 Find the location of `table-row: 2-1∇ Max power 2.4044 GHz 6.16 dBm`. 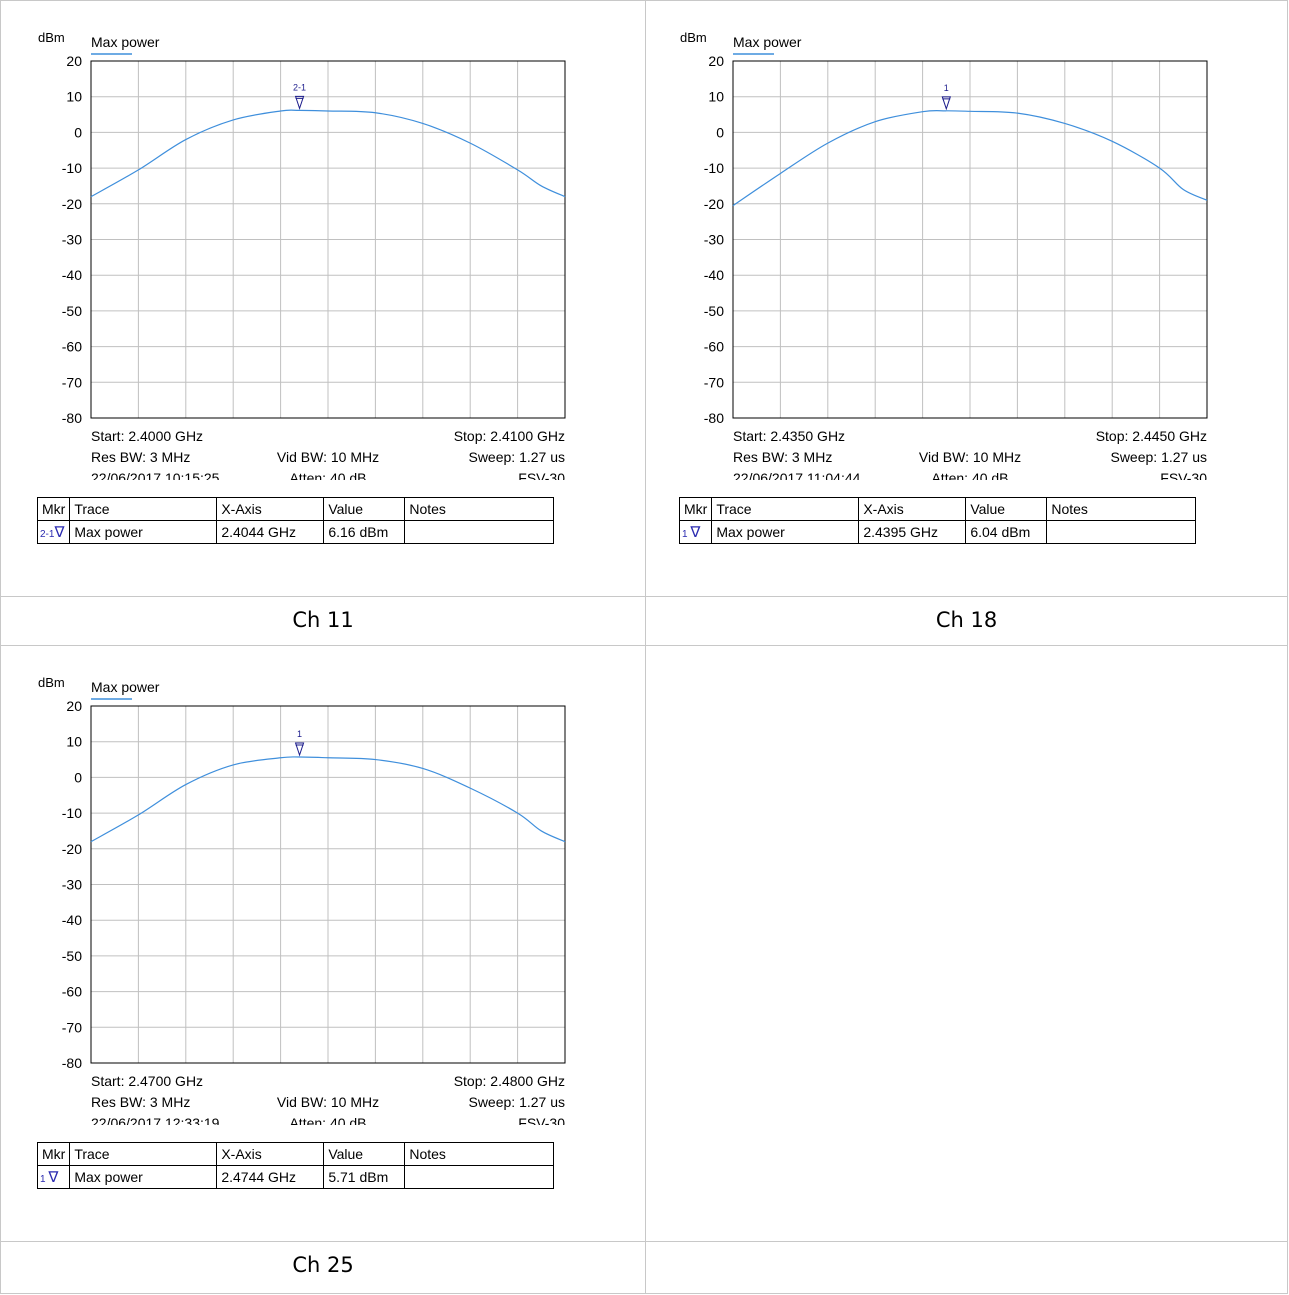

table-row: 2-1∇ Max power 2.4044 GHz 6.16 dBm is located at coordinates (295, 532).